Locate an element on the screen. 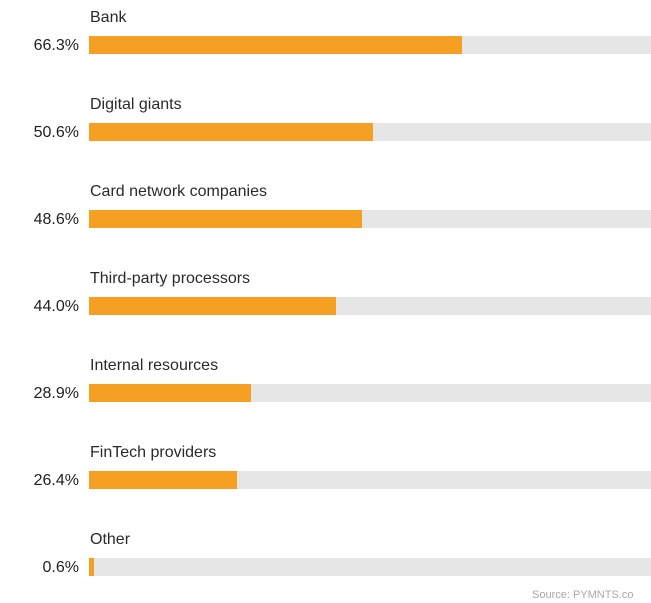 The height and width of the screenshot is (603, 651). bar-row: Other 0.6% is located at coordinates (325, 560).